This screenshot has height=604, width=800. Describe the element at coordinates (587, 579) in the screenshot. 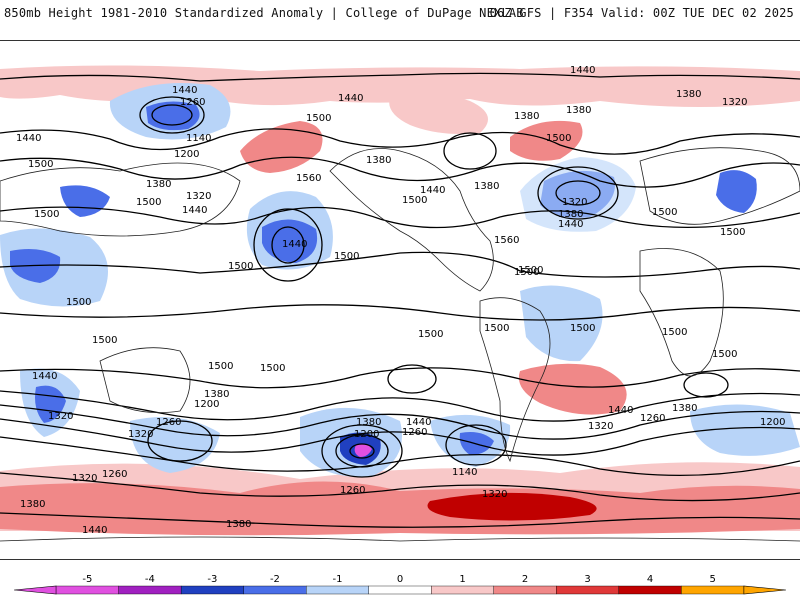

I see `legend-tick-label: 3` at that location.